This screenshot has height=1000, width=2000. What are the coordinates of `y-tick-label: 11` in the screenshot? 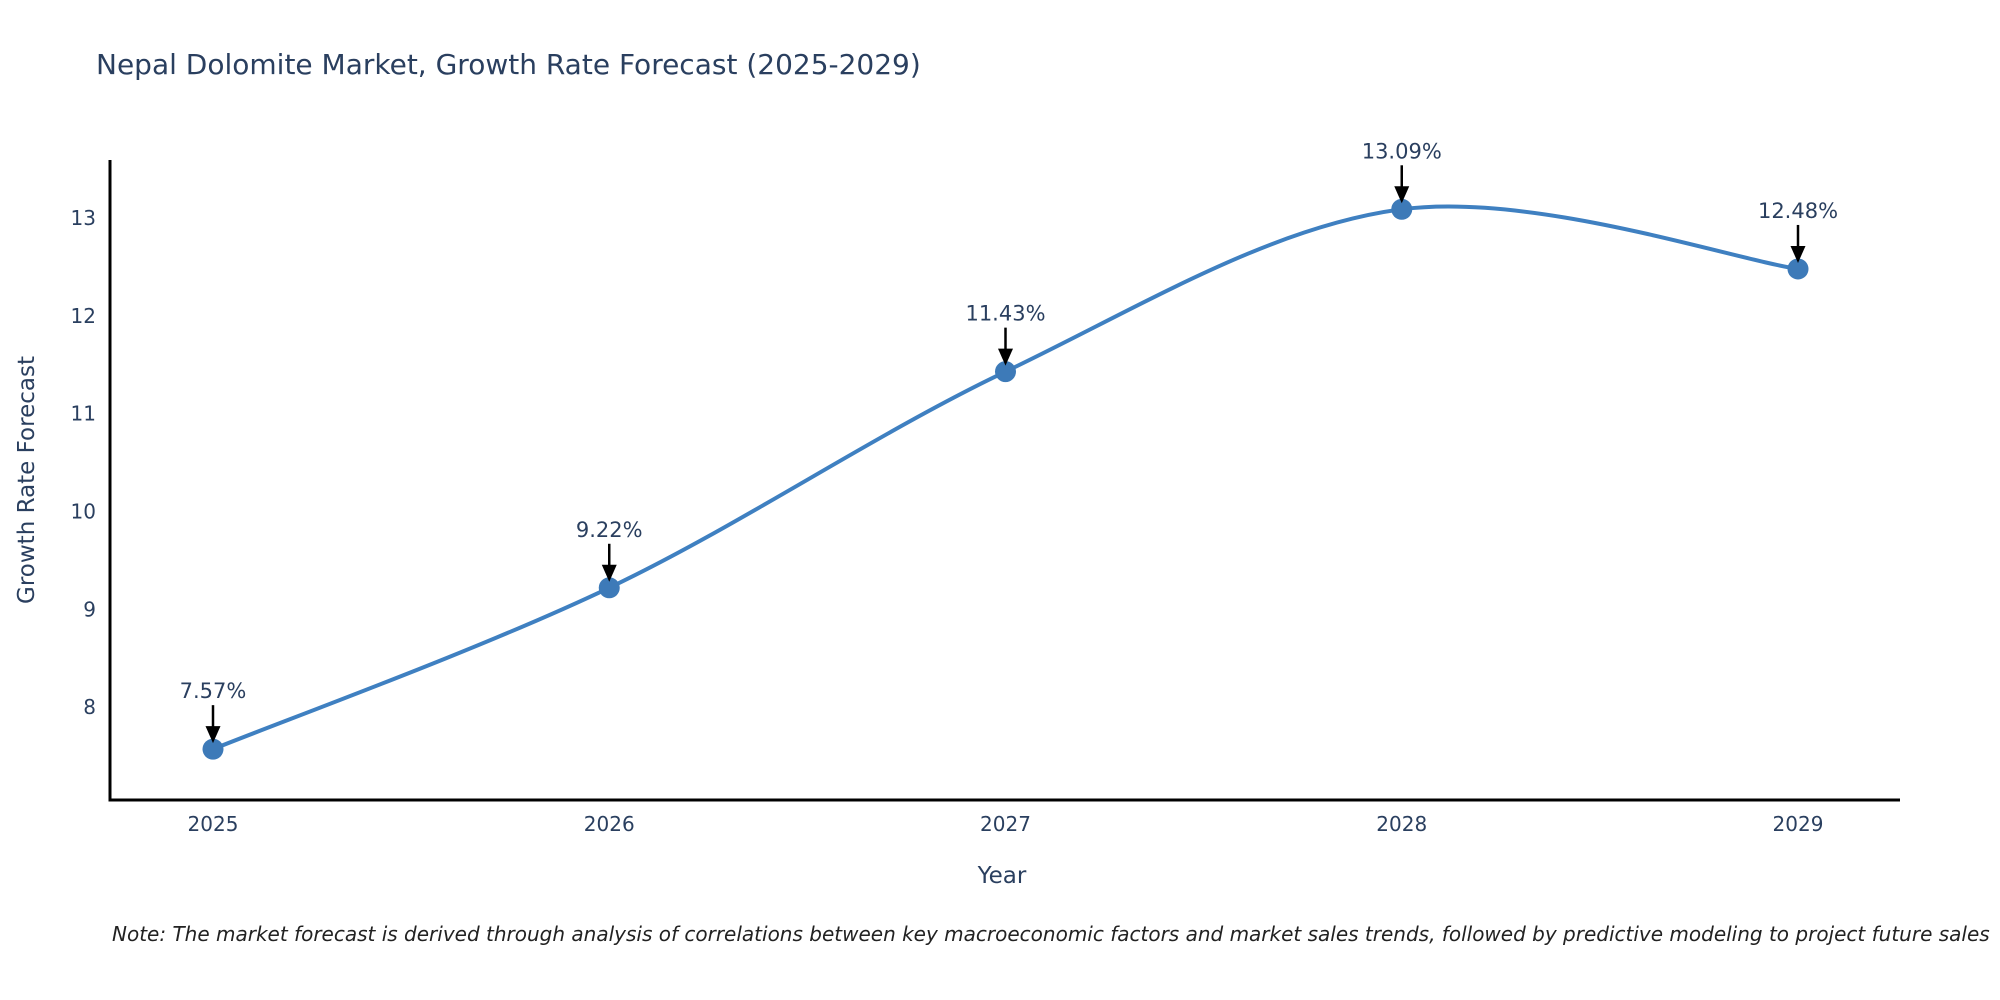 It's located at (83, 414).